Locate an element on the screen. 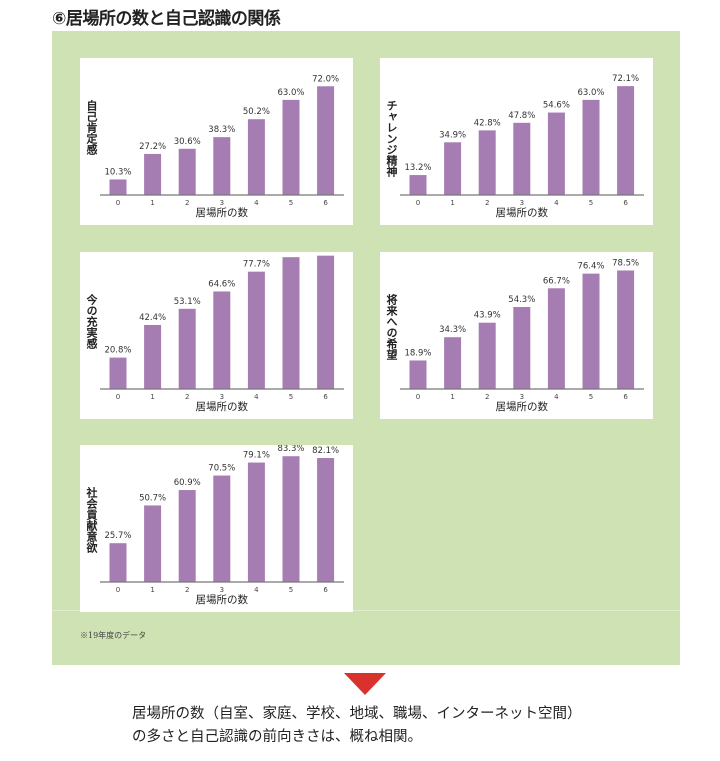 This screenshot has width=720, height=761. data-label: 53.1% is located at coordinates (187, 302).